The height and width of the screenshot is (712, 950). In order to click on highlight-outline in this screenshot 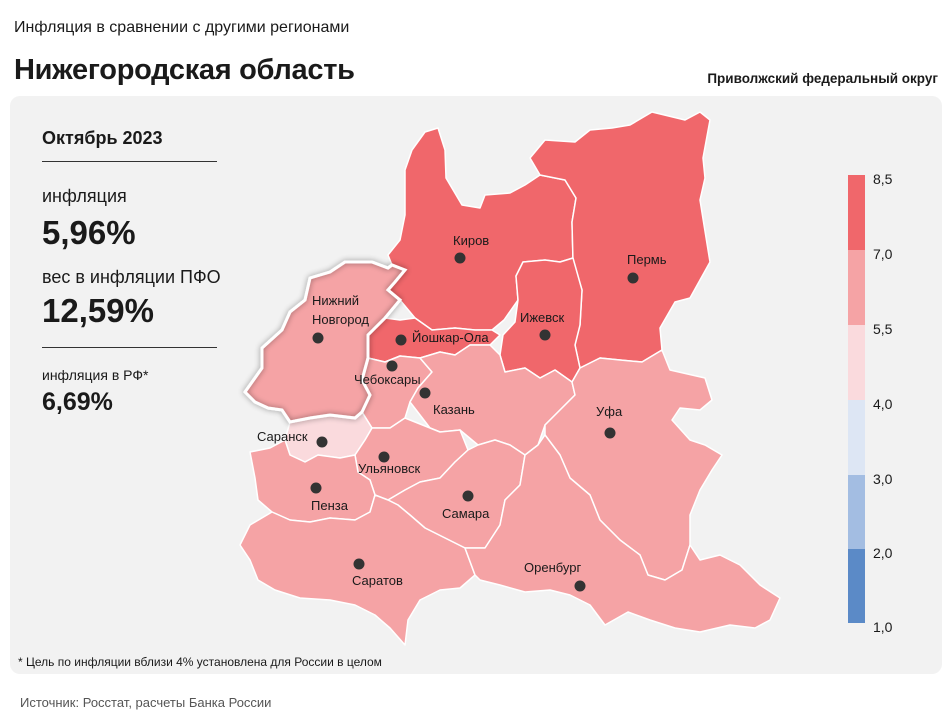, I will do `click(325, 342)`.